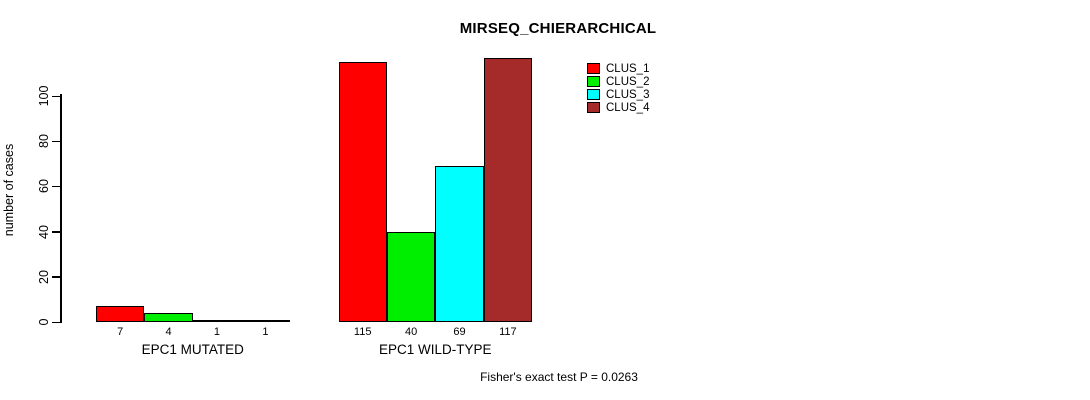 The width and height of the screenshot is (1090, 400). Describe the element at coordinates (120, 332) in the screenshot. I see `bar-value-label: 7` at that location.